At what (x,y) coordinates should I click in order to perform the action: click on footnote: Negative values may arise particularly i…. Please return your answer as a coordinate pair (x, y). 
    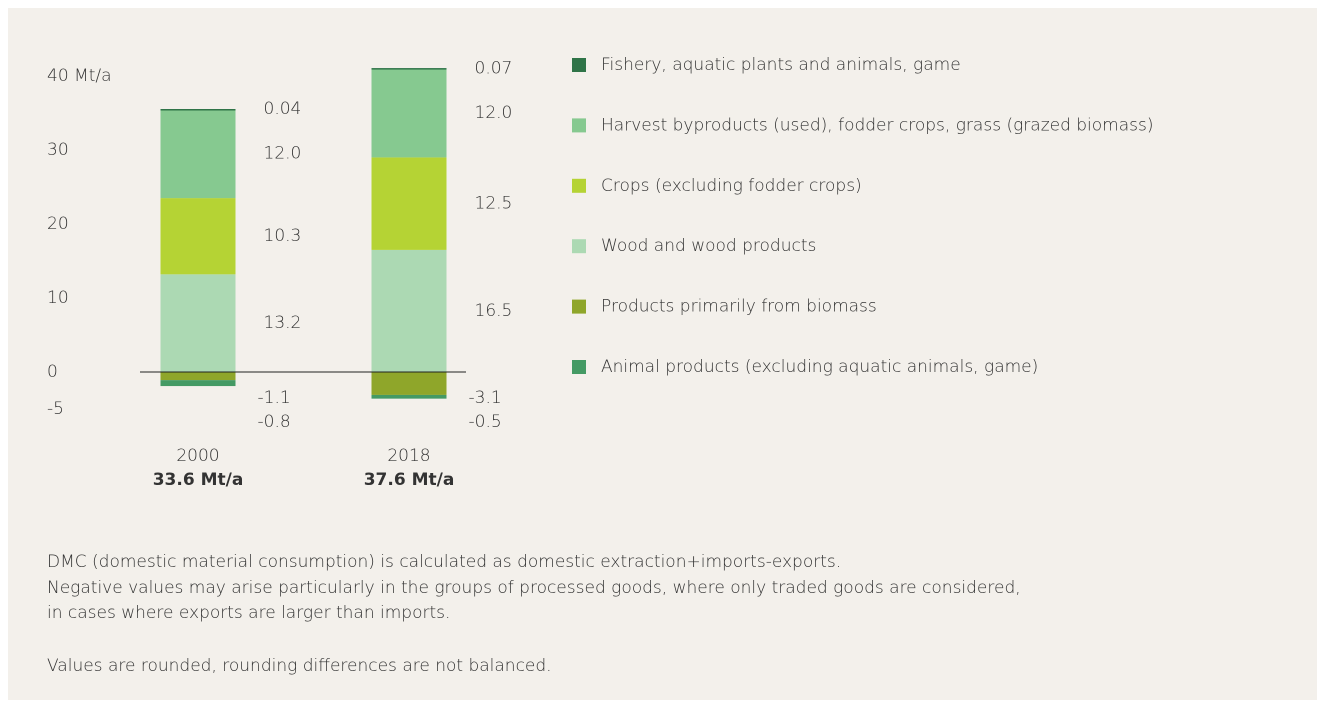
    Looking at the image, I should click on (534, 588).